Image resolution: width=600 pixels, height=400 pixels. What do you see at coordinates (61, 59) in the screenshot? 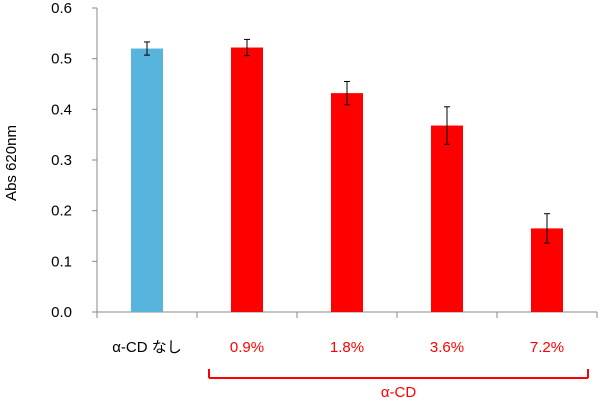
I see `y-tick-label: 0.5` at bounding box center [61, 59].